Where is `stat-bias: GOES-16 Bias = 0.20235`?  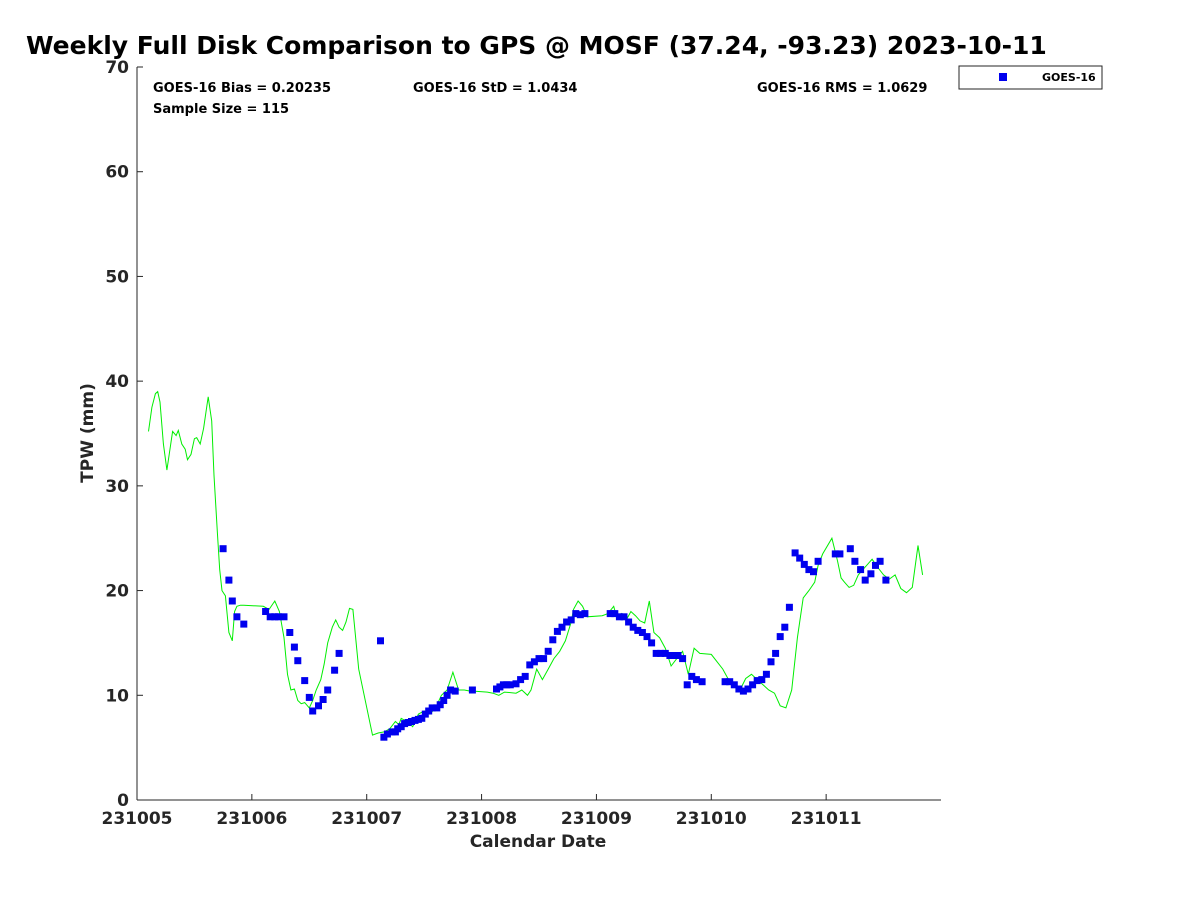 stat-bias: GOES-16 Bias = 0.20235 is located at coordinates (242, 88).